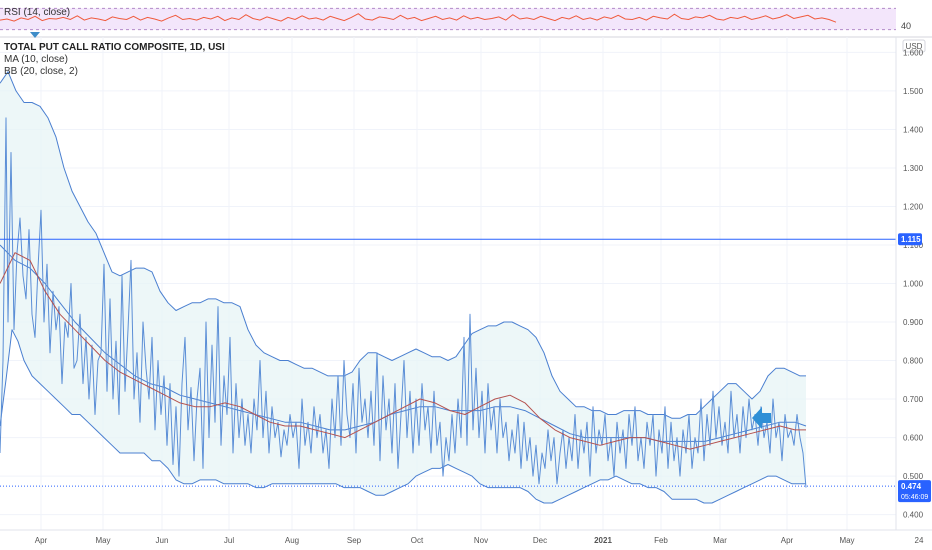 The width and height of the screenshot is (932, 550). I want to click on rsi-label: RSI (14, close), so click(37, 12).